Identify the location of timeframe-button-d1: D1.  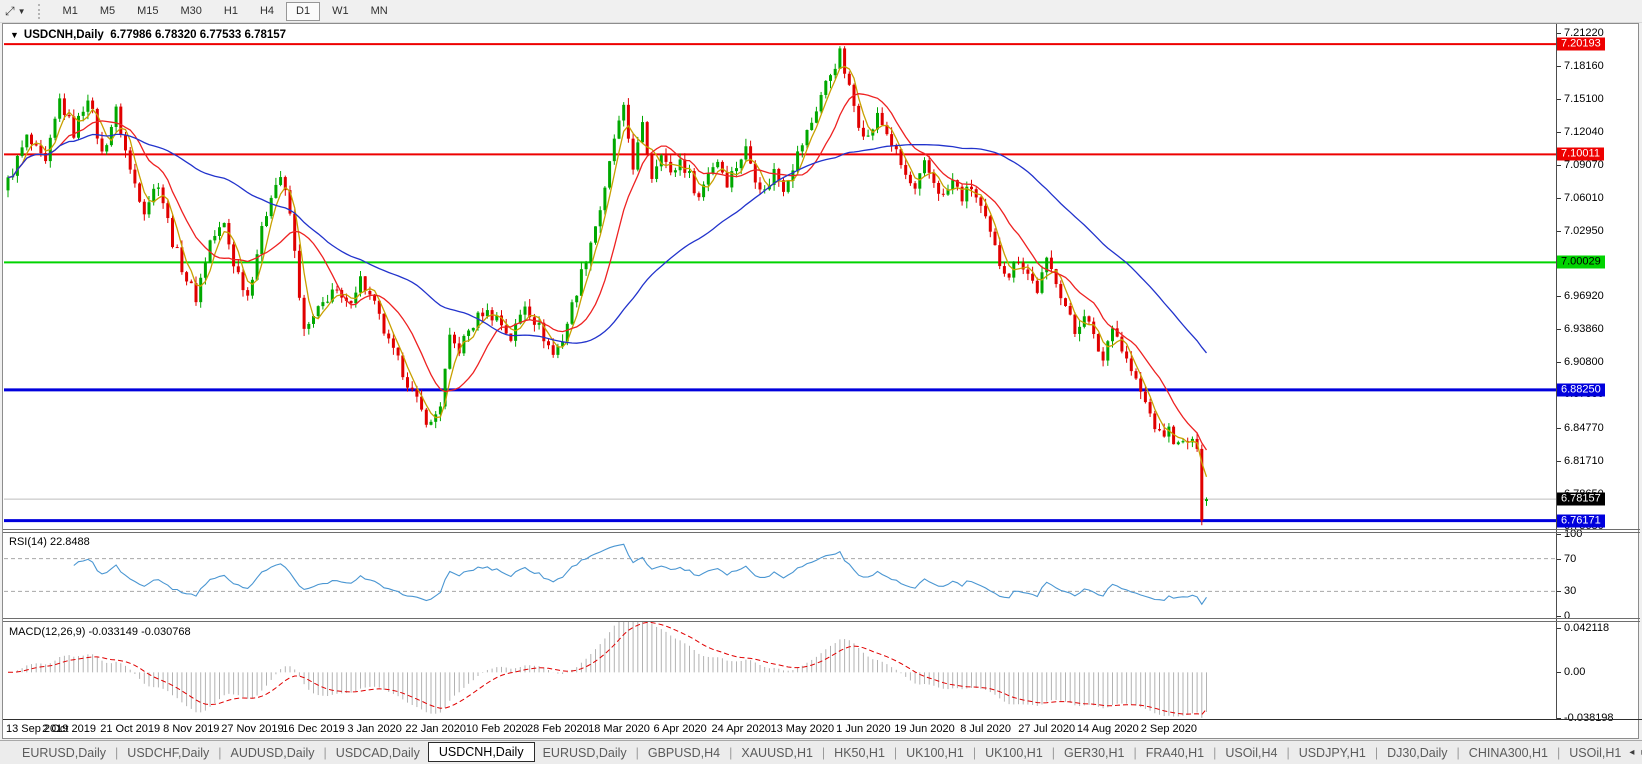
(303, 11).